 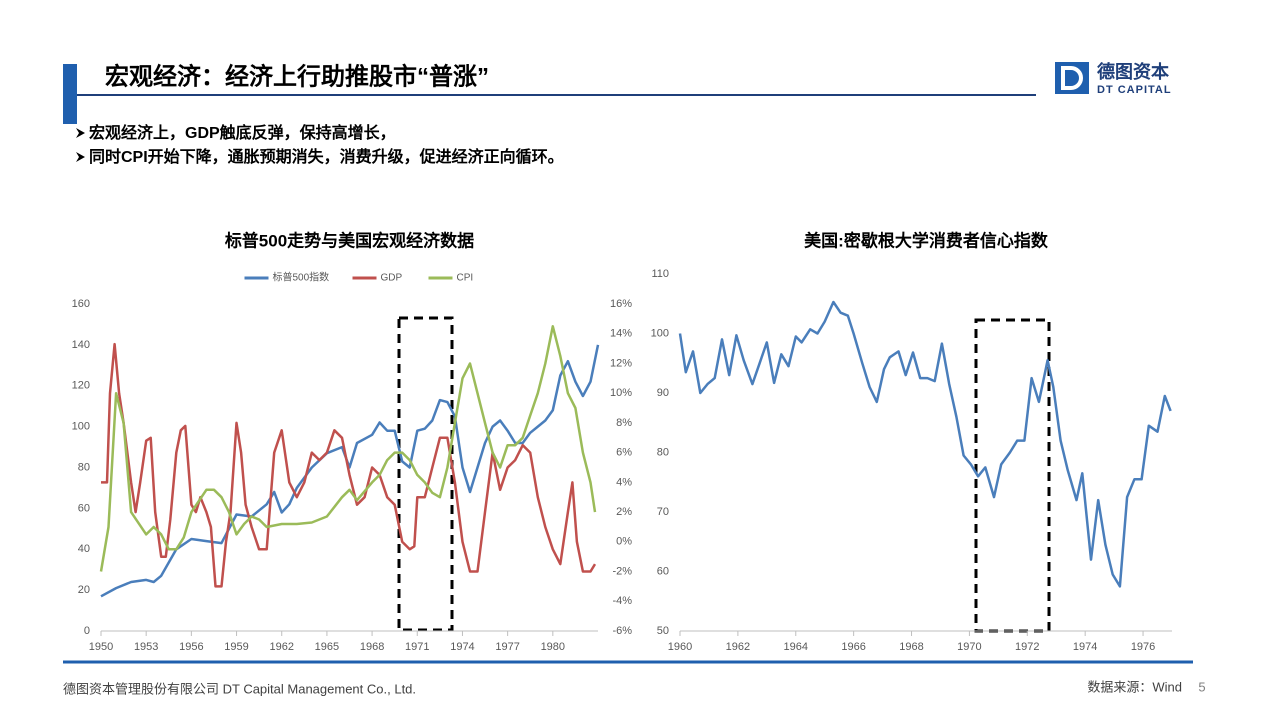 What do you see at coordinates (663, 631) in the screenshot?
I see `y-tick-label: 50` at bounding box center [663, 631].